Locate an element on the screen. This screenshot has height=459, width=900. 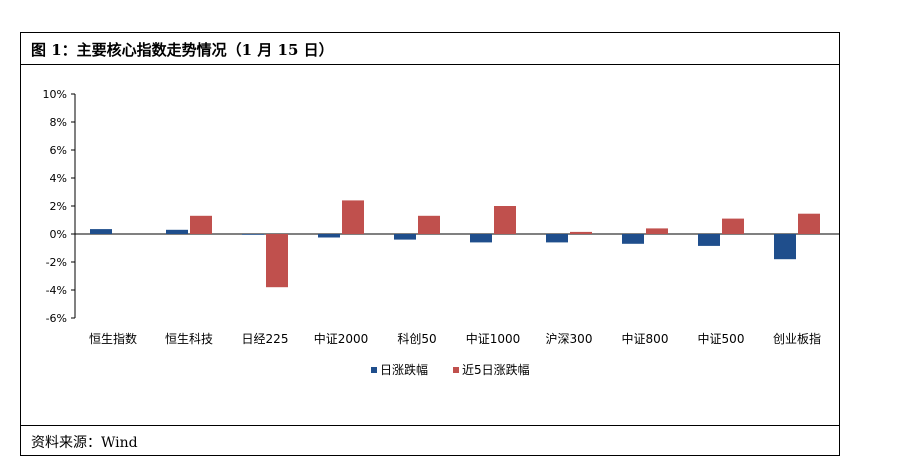
source-note: 资料来源：Wind is located at coordinates (84, 443).